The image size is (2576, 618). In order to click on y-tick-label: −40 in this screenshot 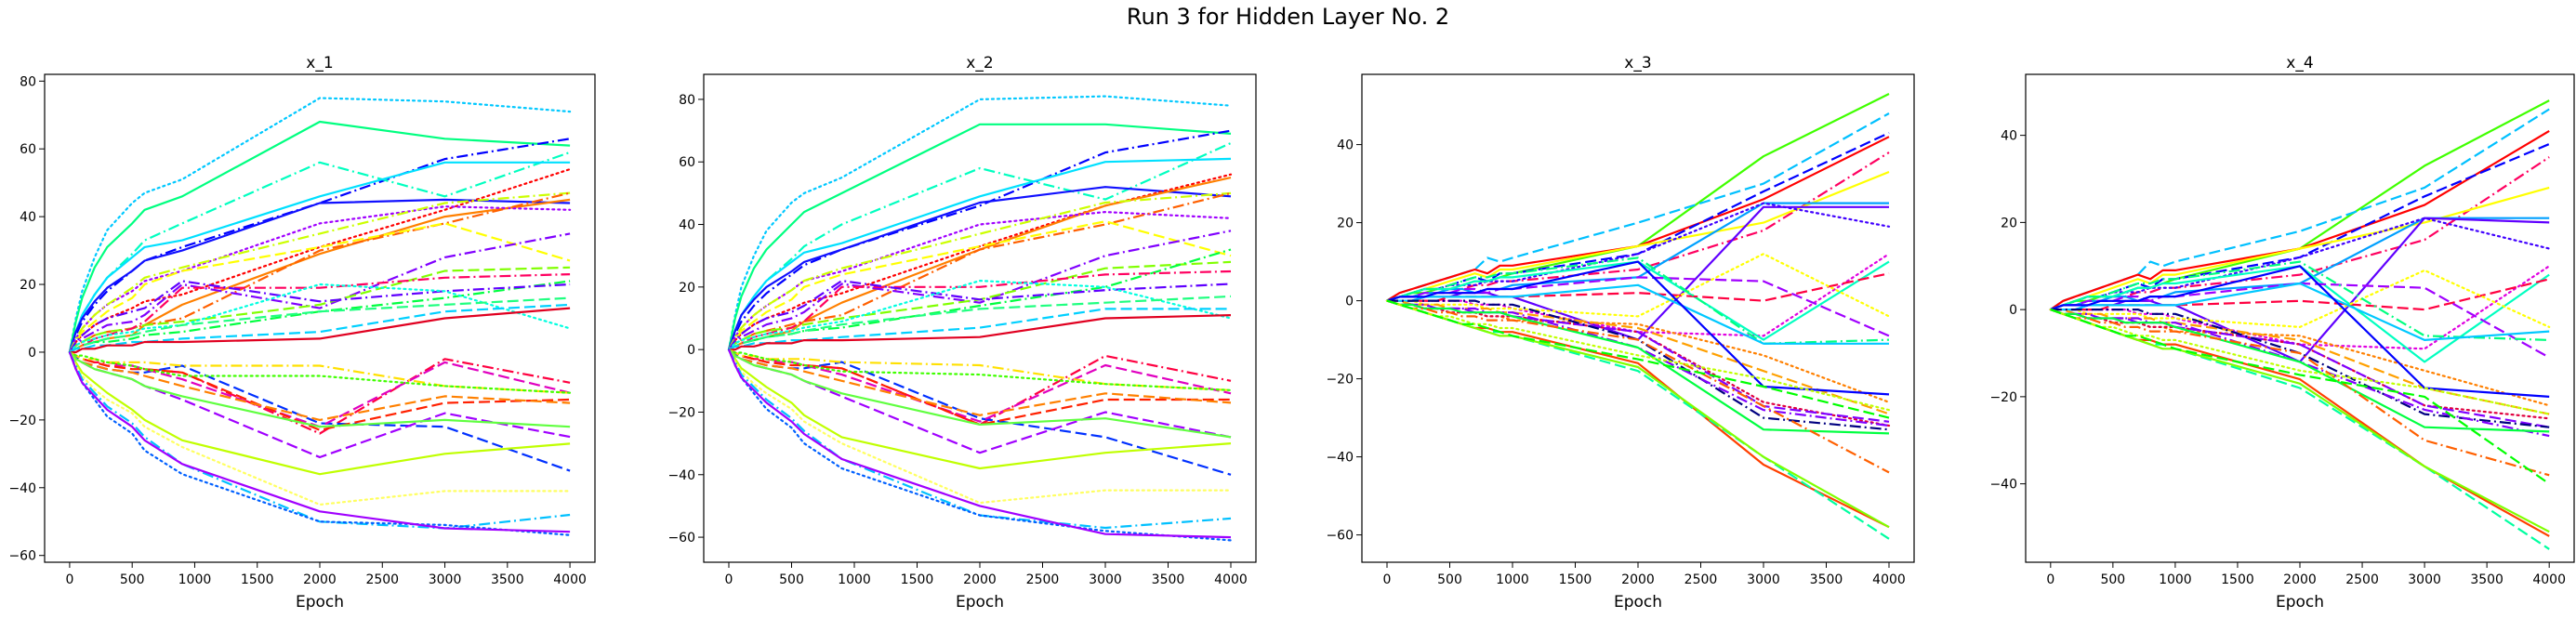, I will do `click(681, 475)`.